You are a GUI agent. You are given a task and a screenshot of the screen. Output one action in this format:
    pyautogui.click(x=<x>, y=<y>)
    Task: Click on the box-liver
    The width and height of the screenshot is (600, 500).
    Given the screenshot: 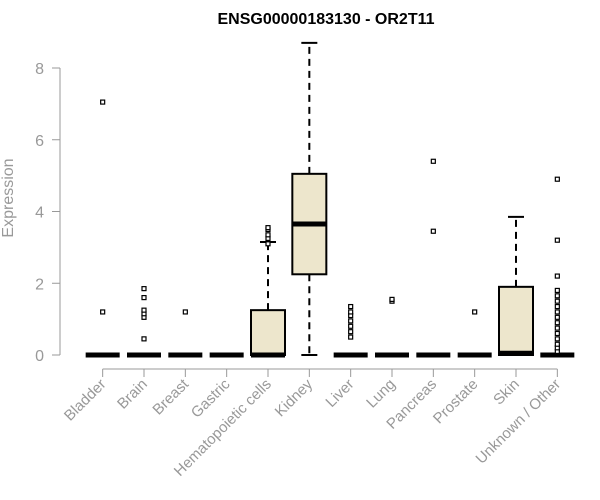 What is the action you would take?
    pyautogui.click(x=350, y=330)
    